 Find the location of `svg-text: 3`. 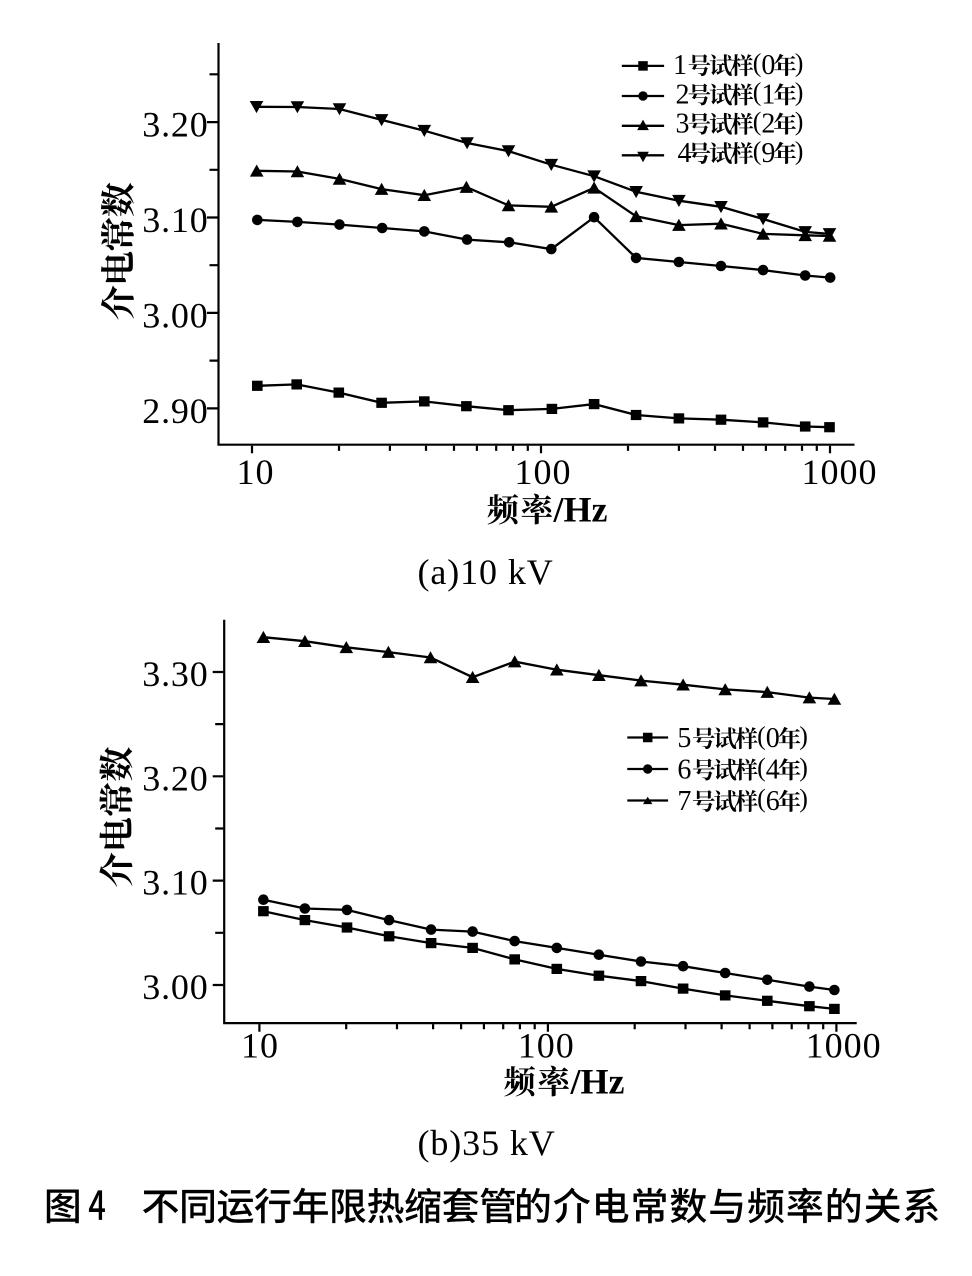

svg-text: 3 is located at coordinates (683, 124).